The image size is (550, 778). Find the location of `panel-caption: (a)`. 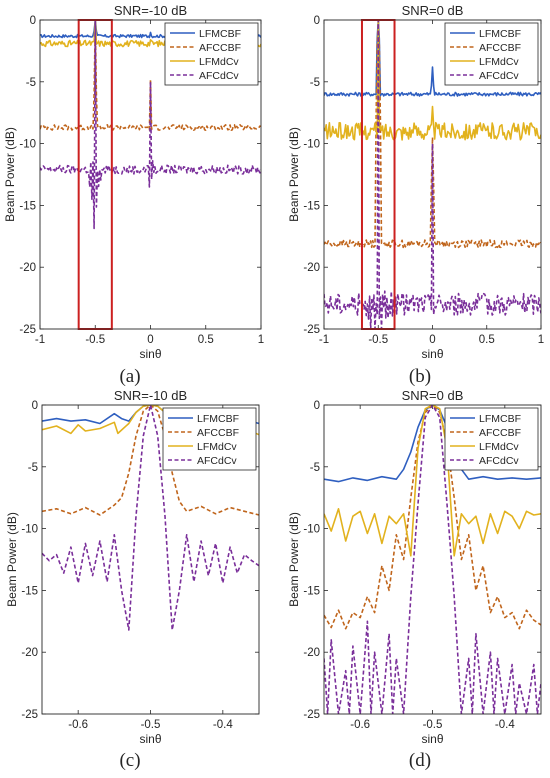

panel-caption: (a) is located at coordinates (129, 376).